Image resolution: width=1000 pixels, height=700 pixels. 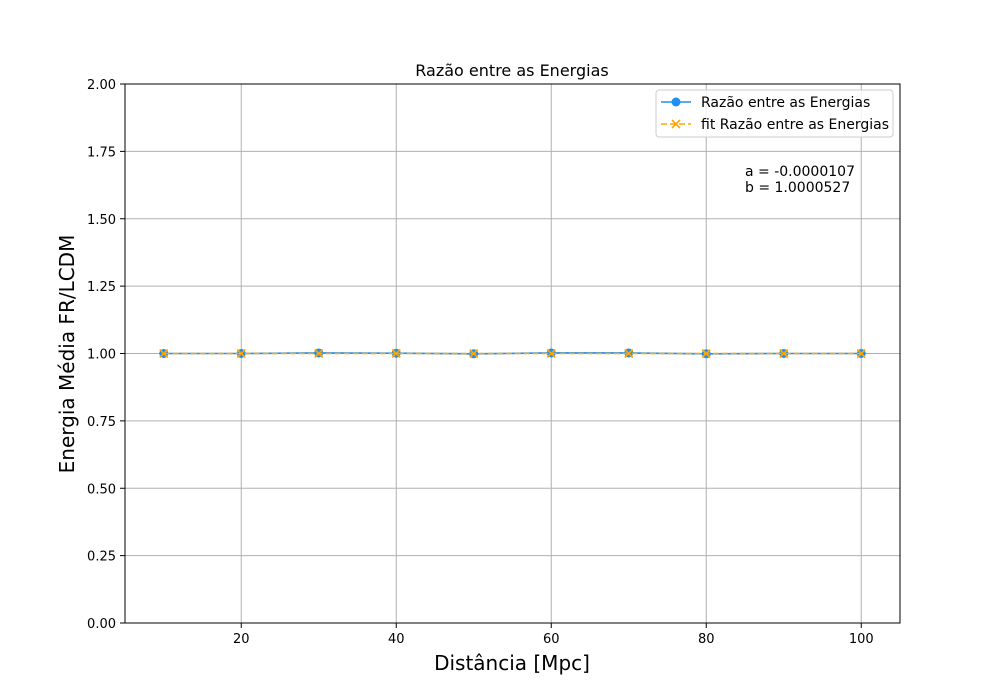 I want to click on y-tick-label: 0.75, so click(x=101, y=422).